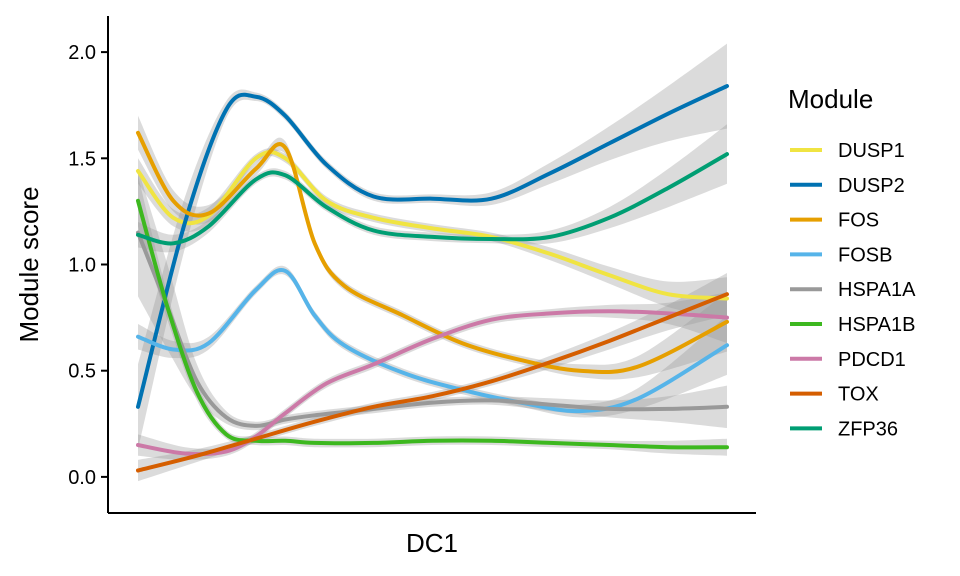 Image resolution: width=960 pixels, height=576 pixels. What do you see at coordinates (865, 255) in the screenshot?
I see `legend-label-fosb: FOSB` at bounding box center [865, 255].